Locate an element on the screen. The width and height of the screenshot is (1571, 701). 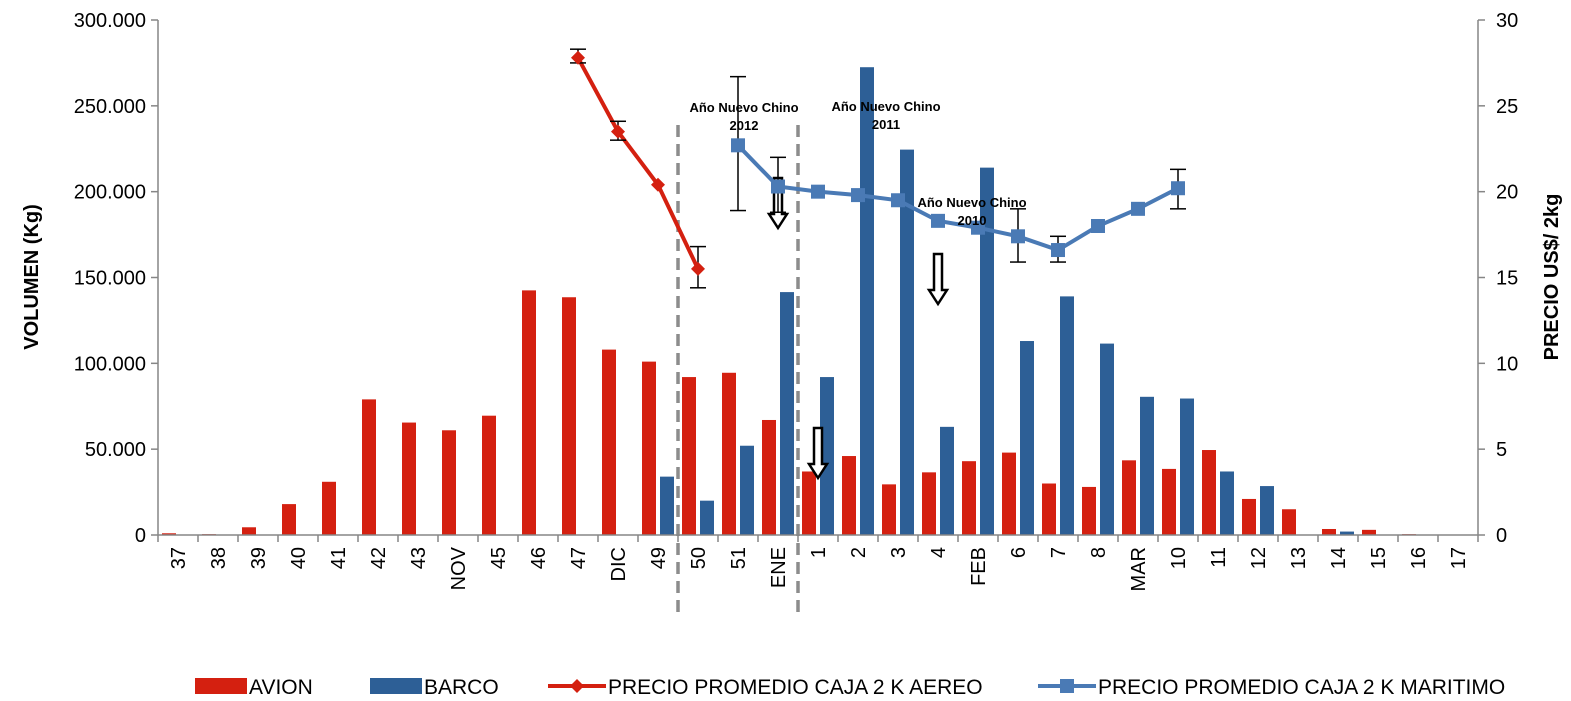
legend-label-2: BARCO is located at coordinates (461, 687).